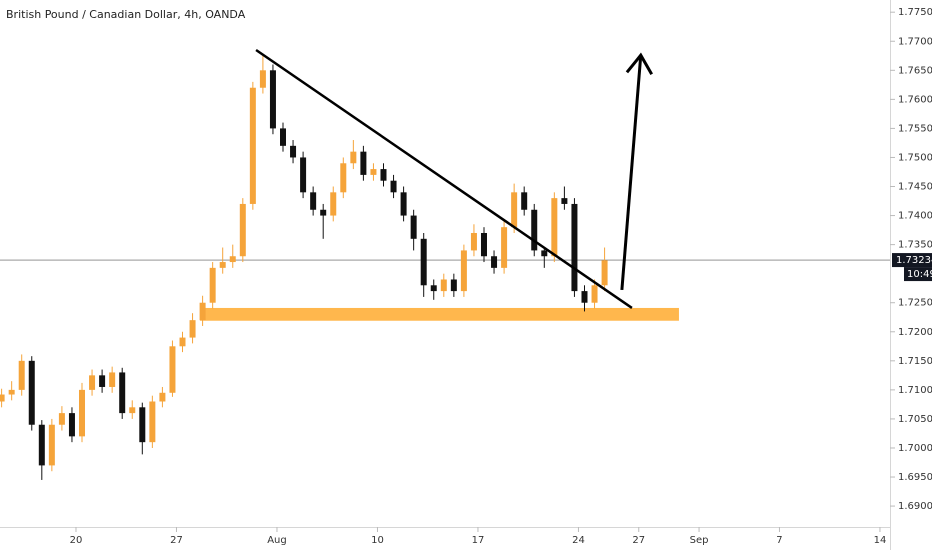 This screenshot has width=932, height=550. I want to click on y-tick-label: 1.70500, so click(915, 419).